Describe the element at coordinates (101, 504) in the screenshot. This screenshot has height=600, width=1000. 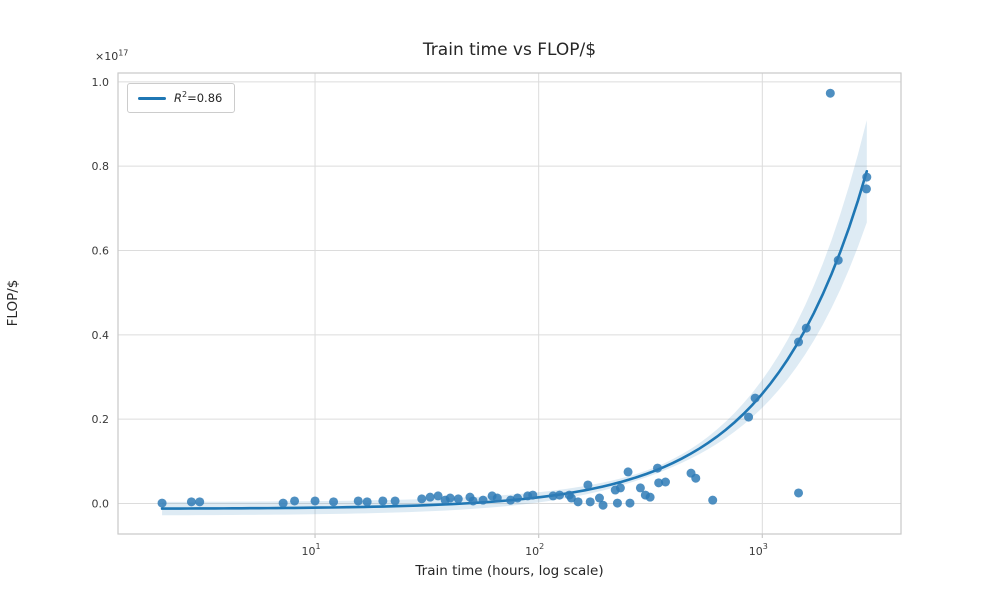
I see `y-tick-label: 0.0` at that location.